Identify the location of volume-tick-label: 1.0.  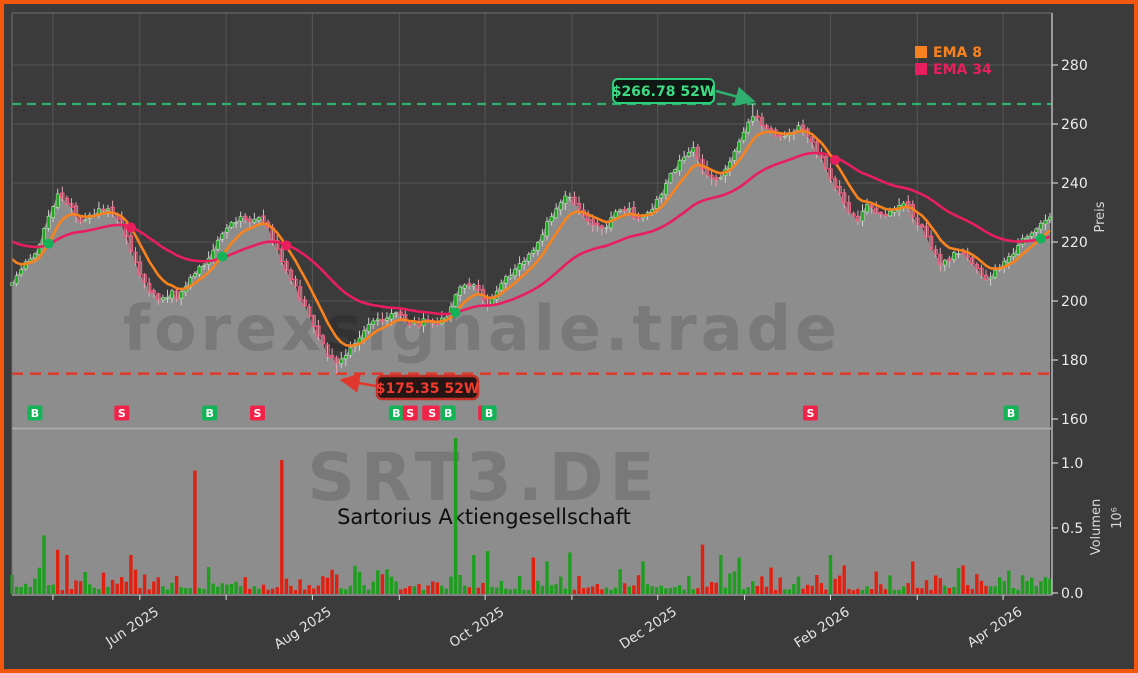
(1072, 464).